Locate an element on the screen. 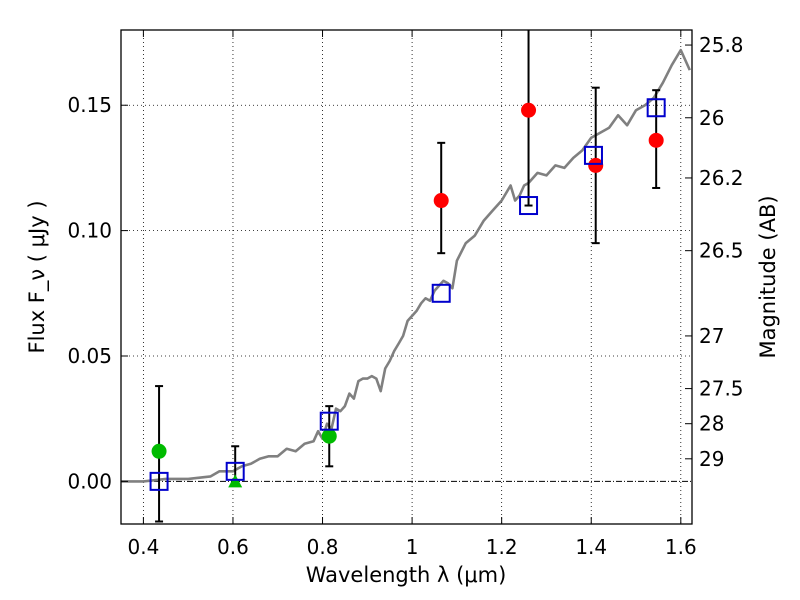  y-tick-label: 0.15 is located at coordinates (89, 105).